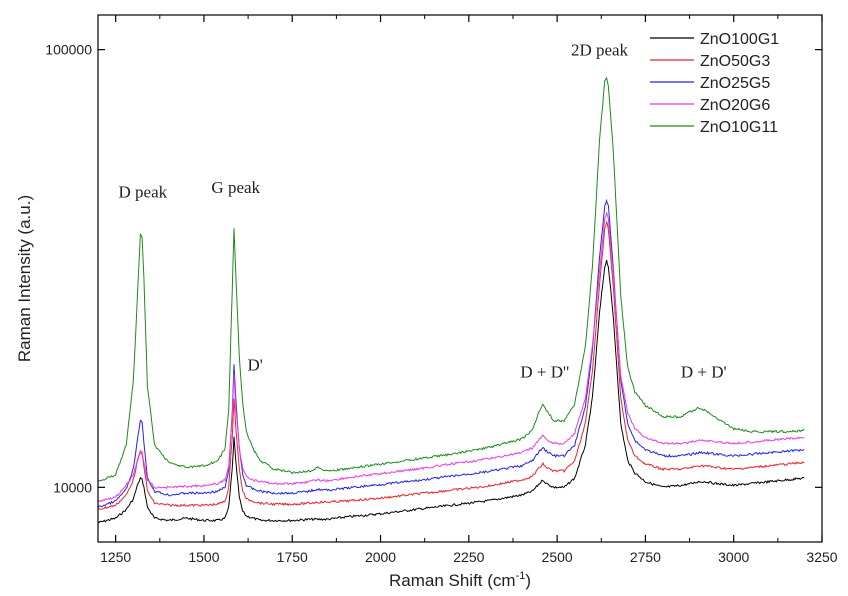  What do you see at coordinates (521, 576) in the screenshot?
I see `x-axis-title-superscript: -1` at bounding box center [521, 576].